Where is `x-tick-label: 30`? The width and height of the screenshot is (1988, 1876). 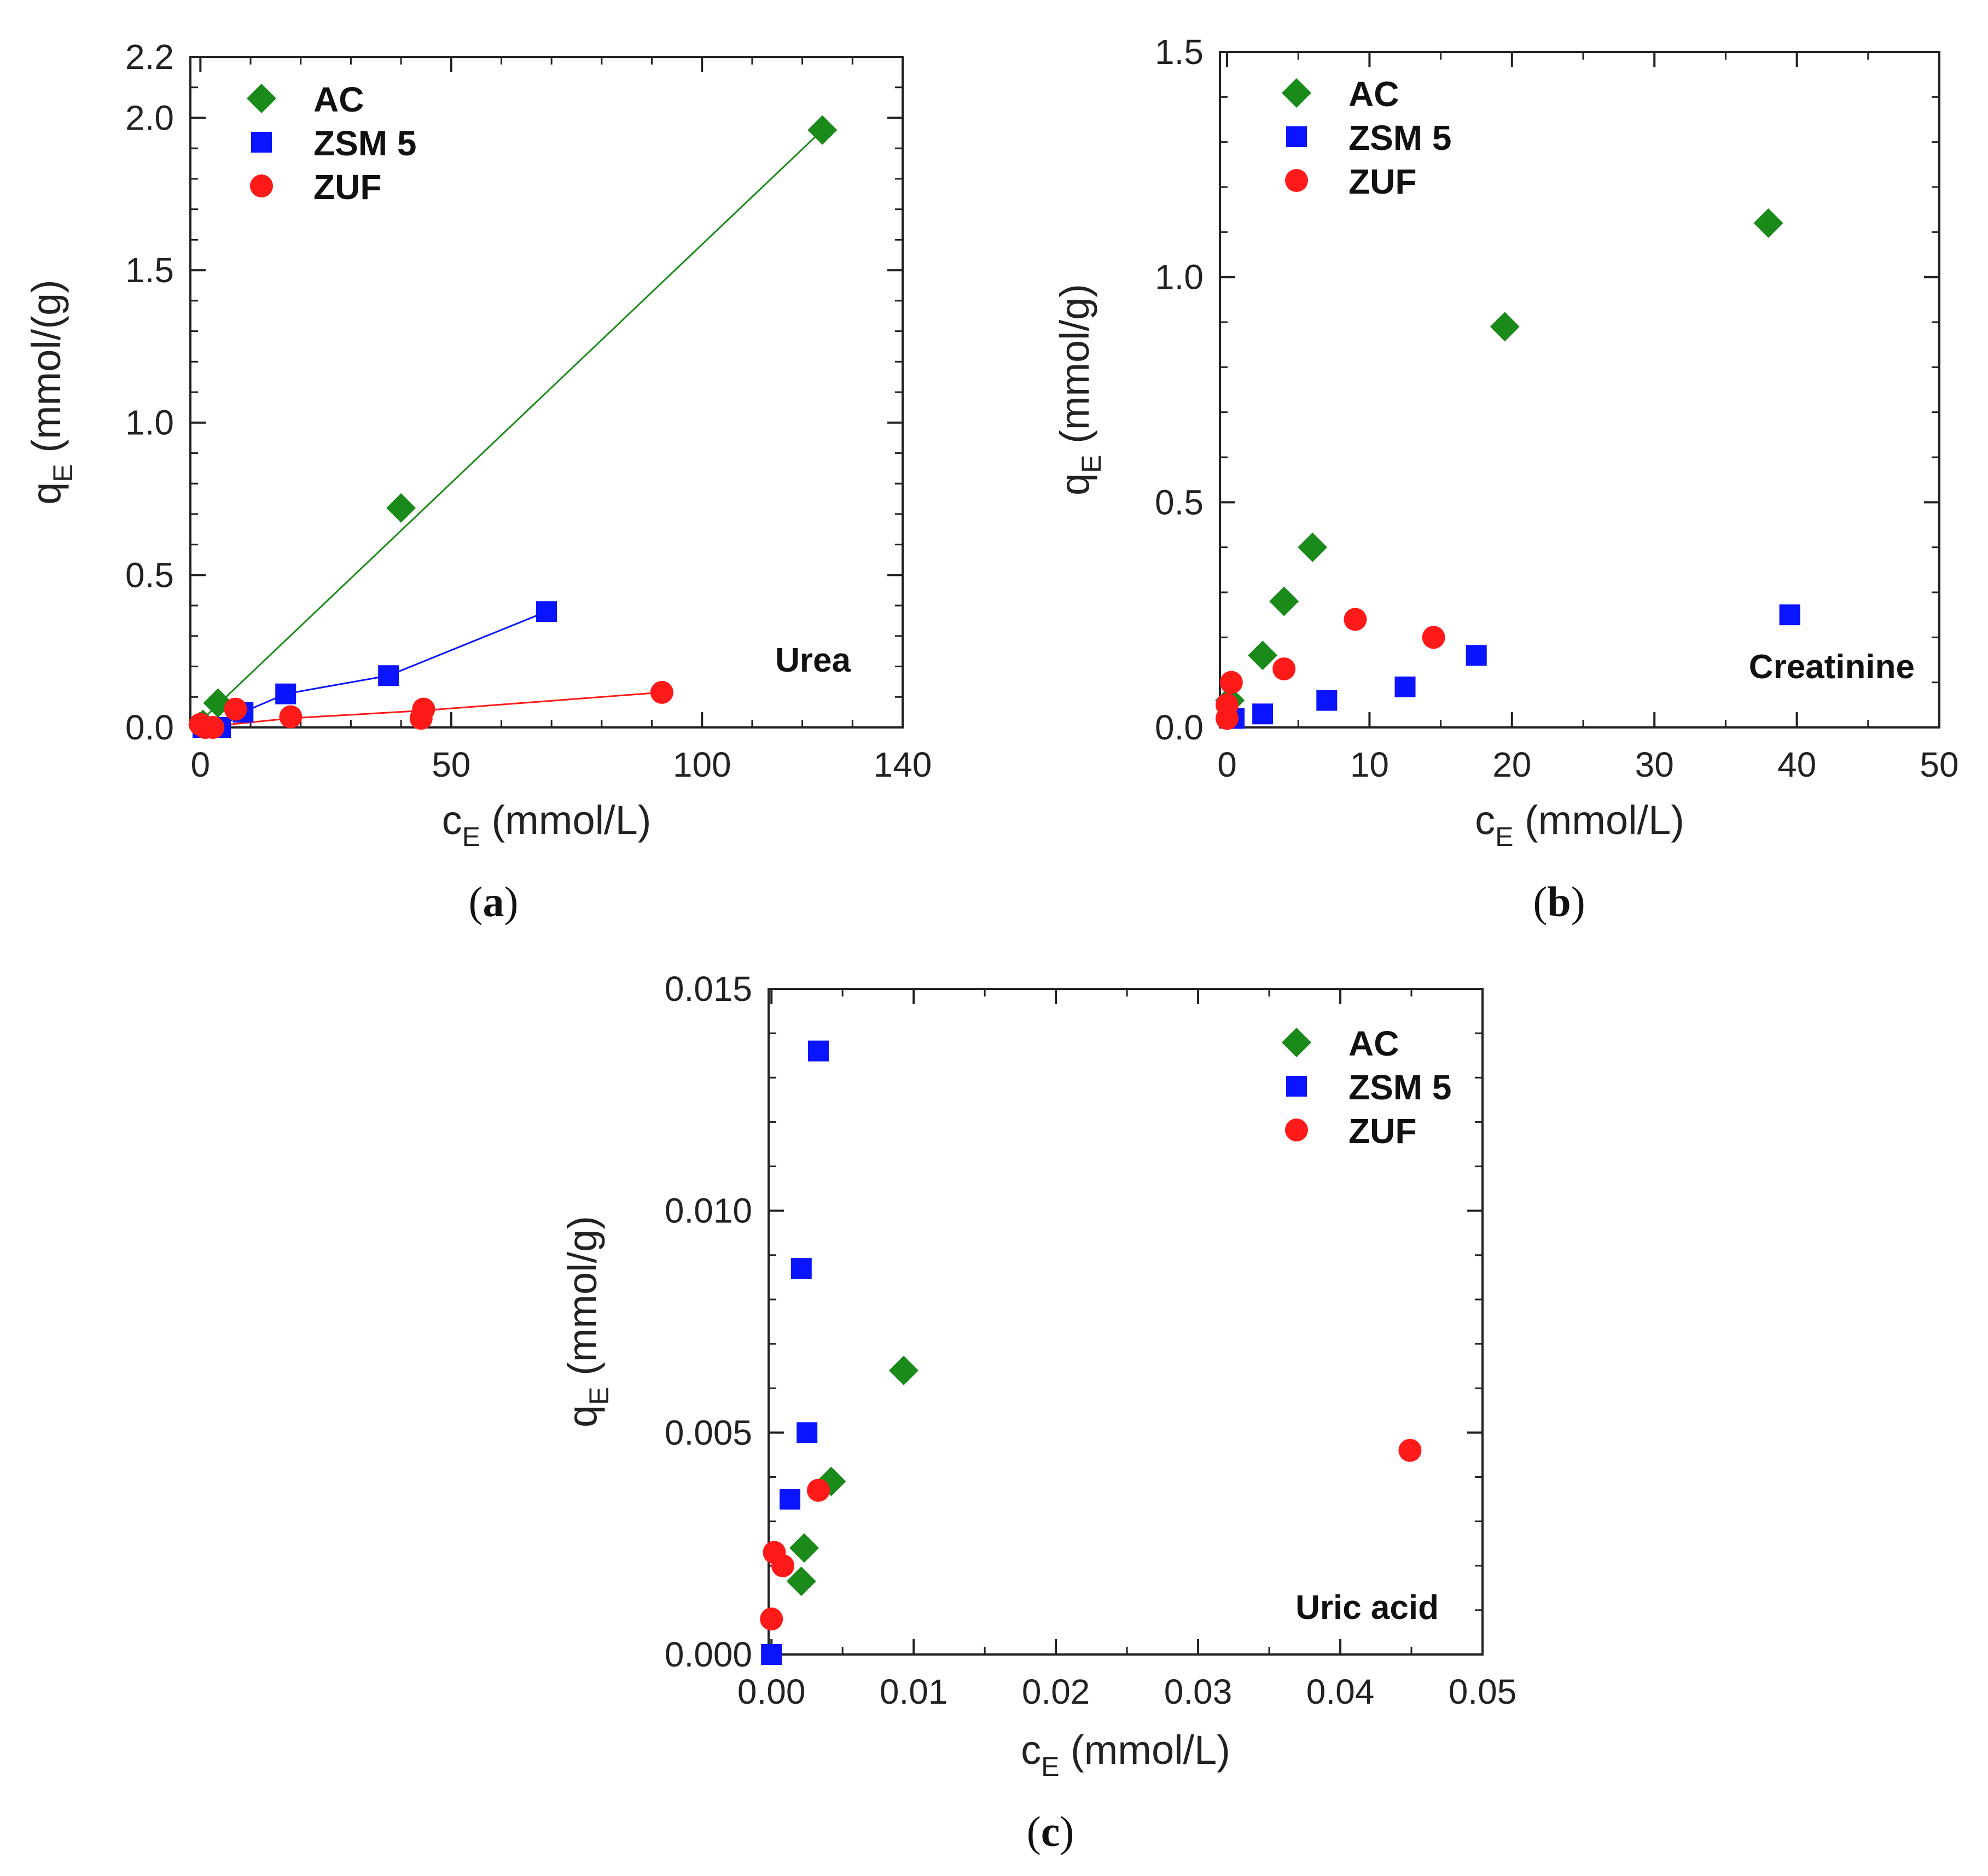 x-tick-label: 30 is located at coordinates (1654, 764).